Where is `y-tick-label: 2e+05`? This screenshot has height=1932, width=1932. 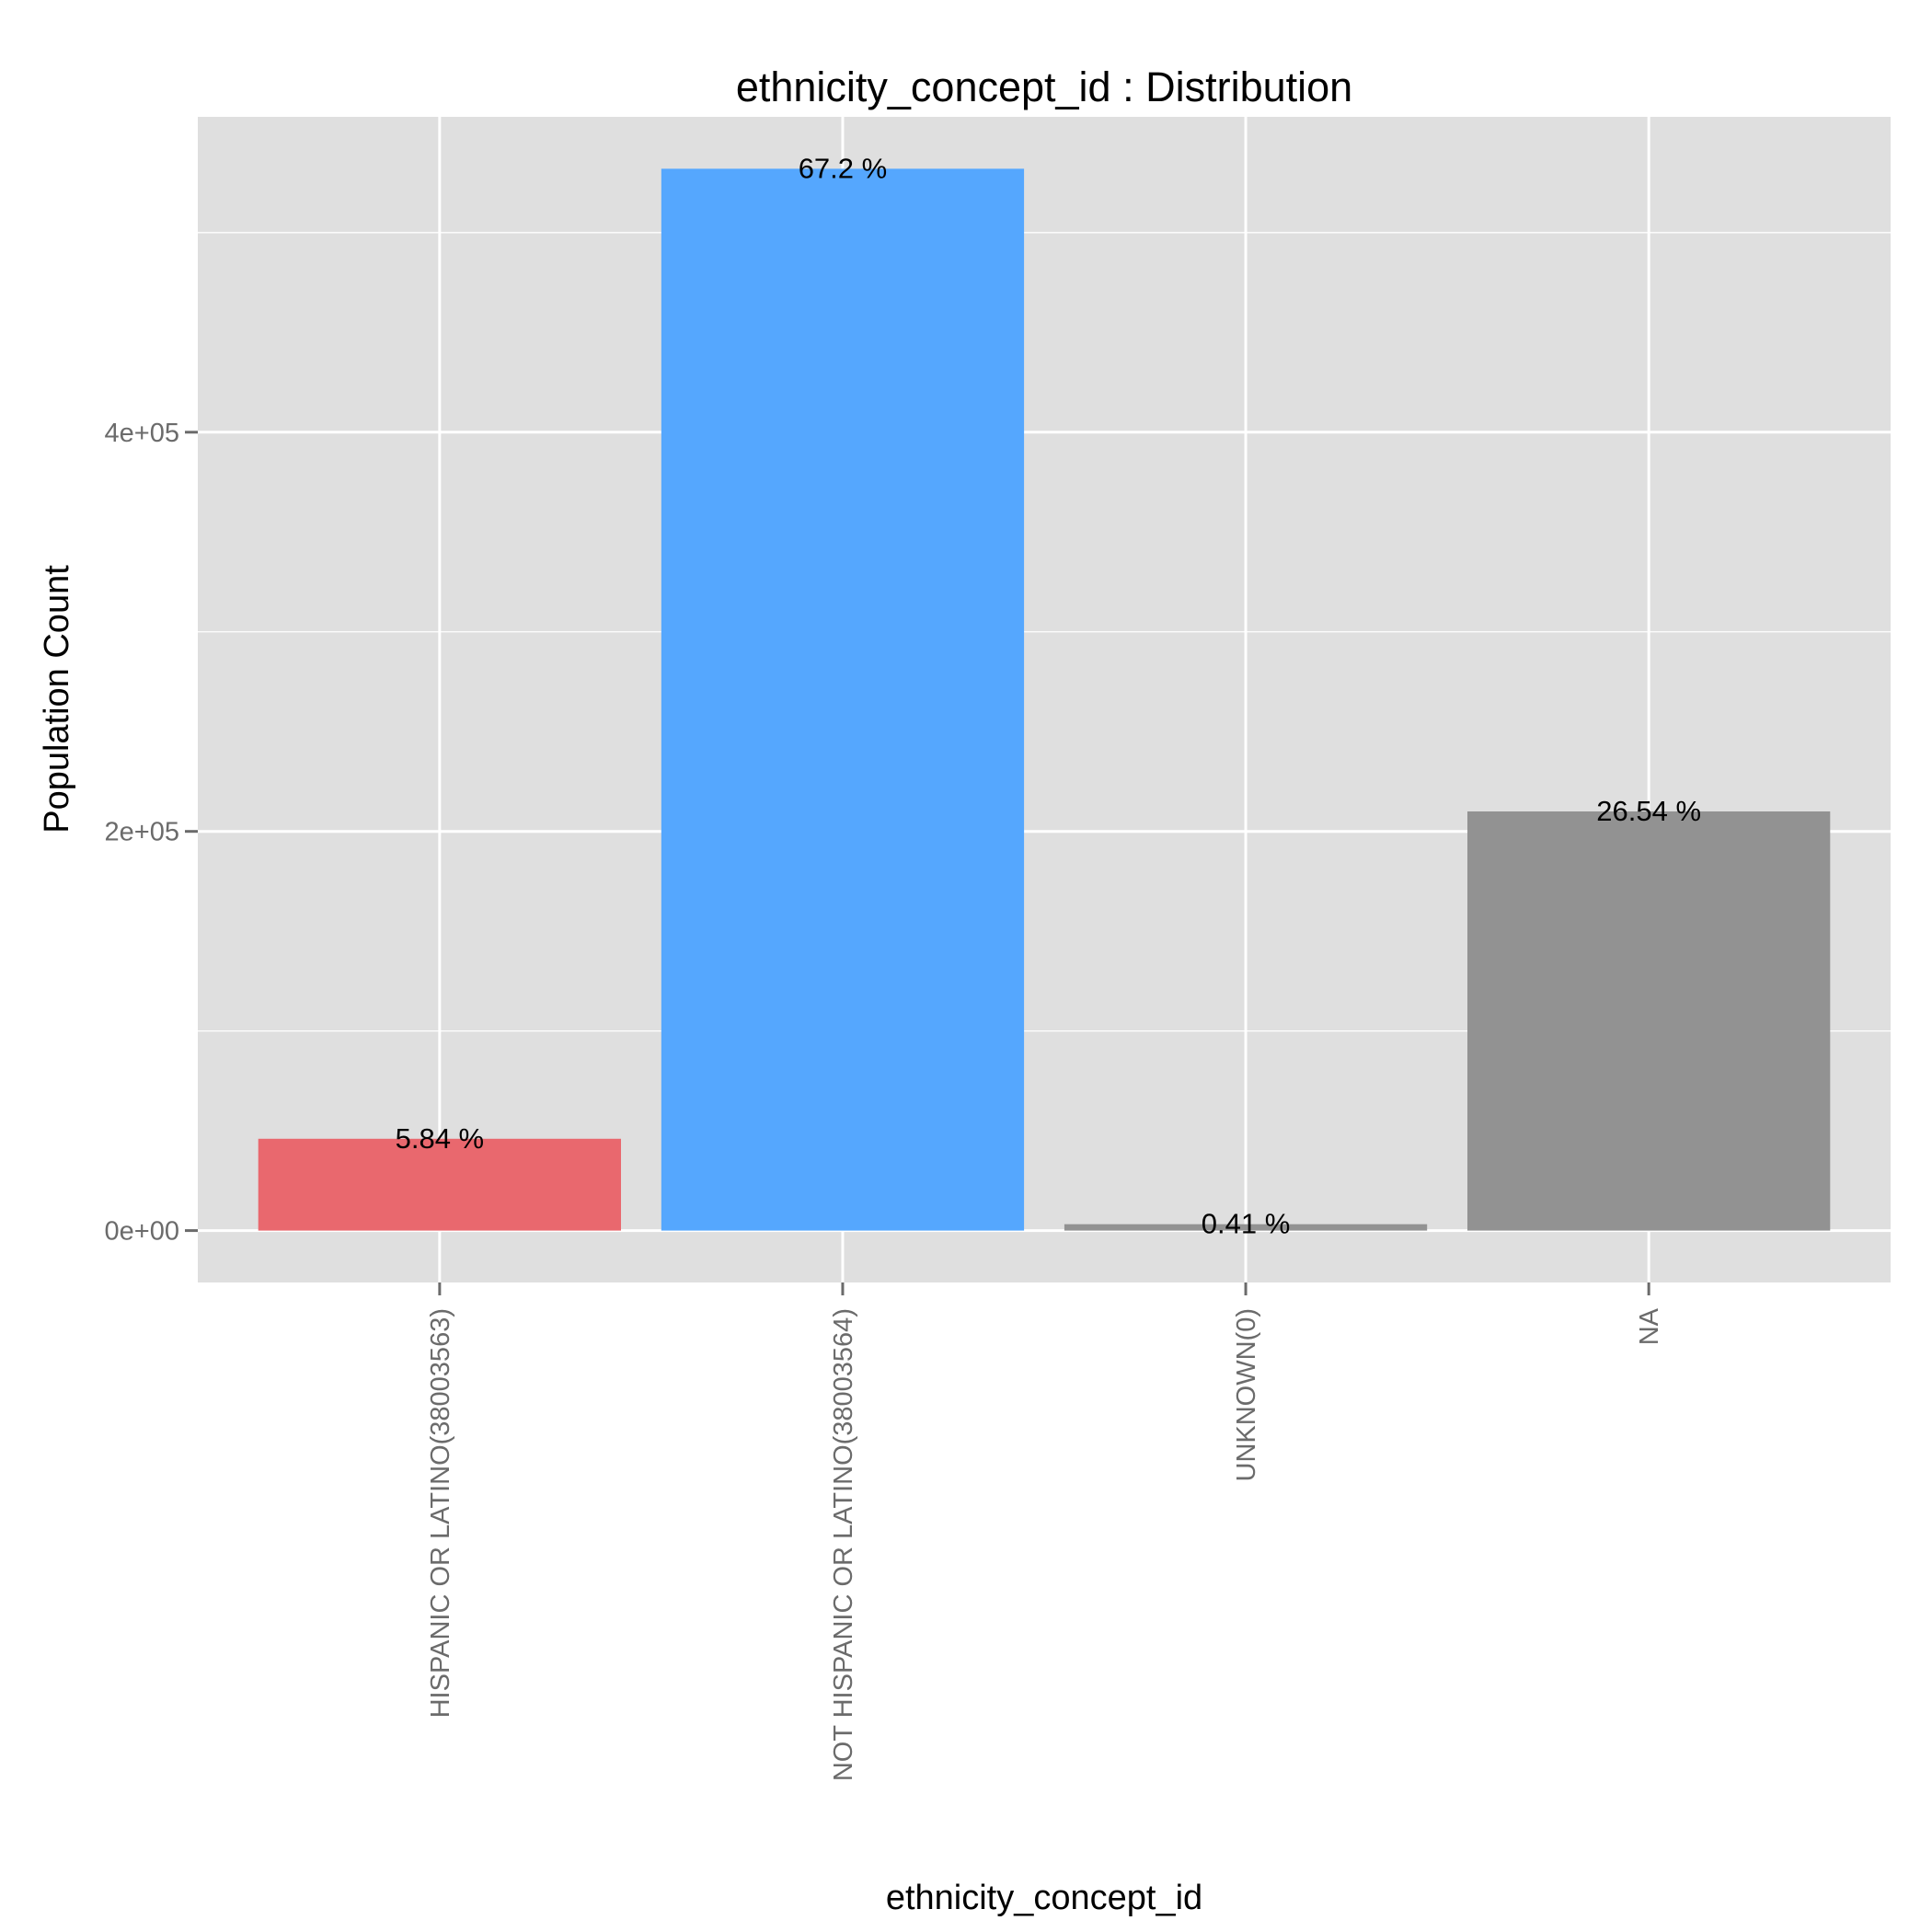 y-tick-label: 2e+05 is located at coordinates (142, 832).